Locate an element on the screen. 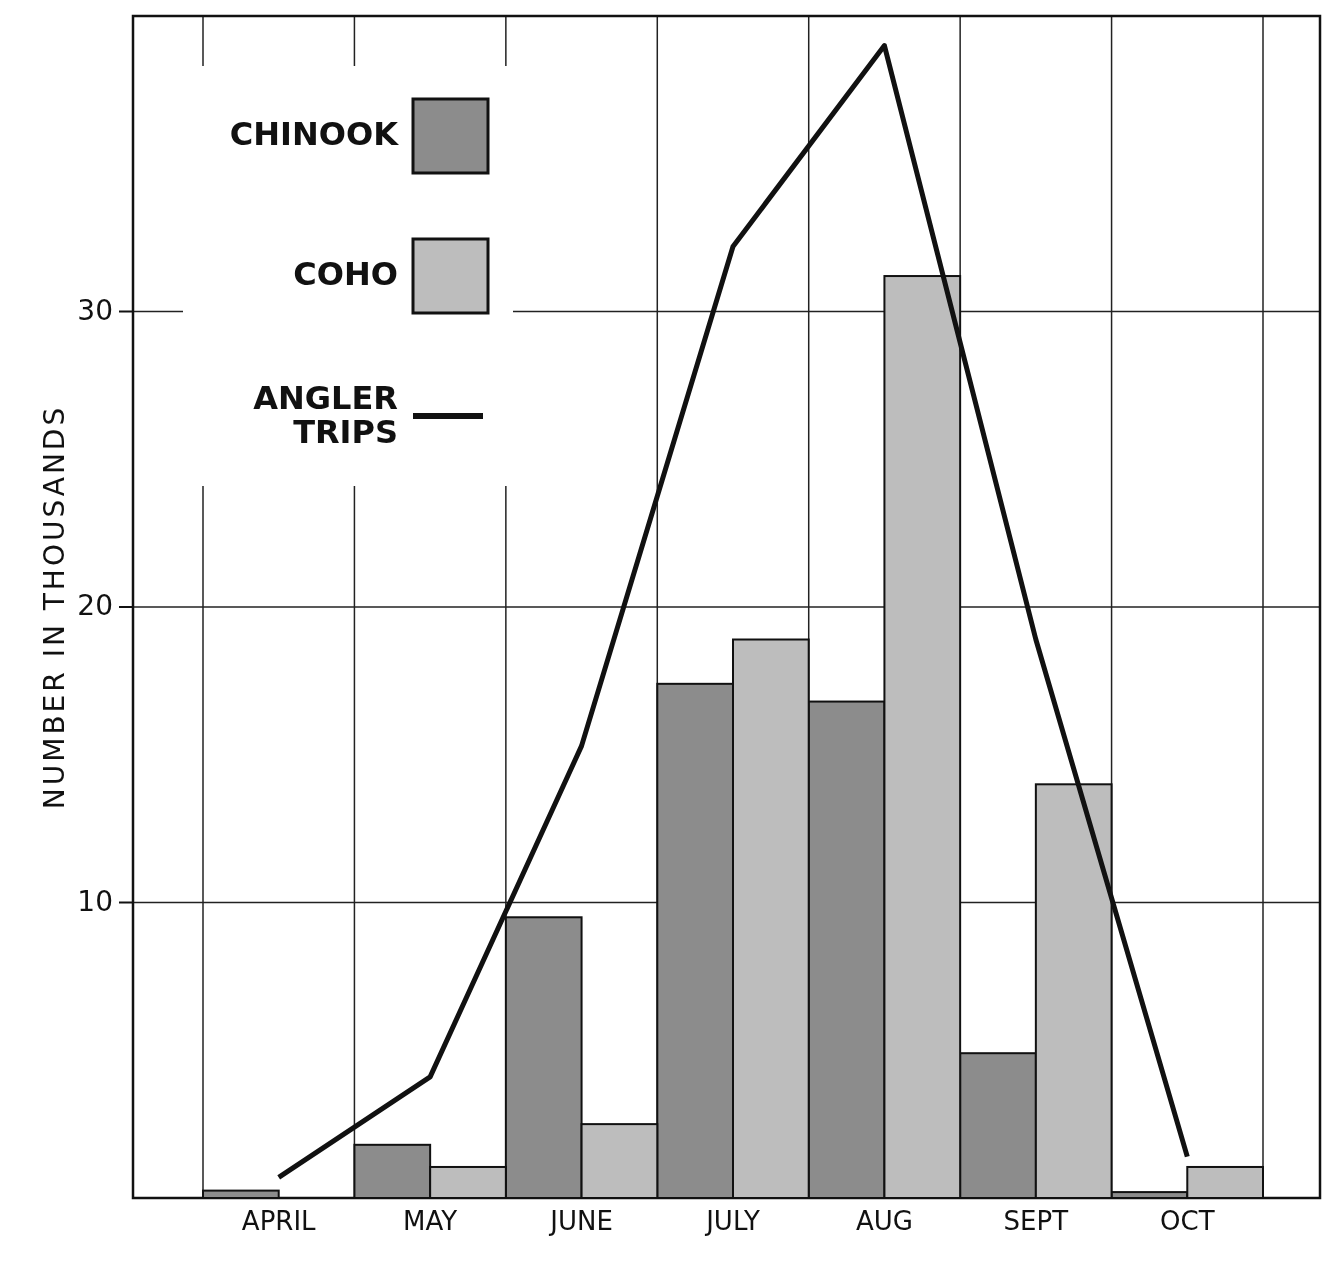 The width and height of the screenshot is (1342, 1265). x-tick-label: SEPT is located at coordinates (1036, 1221).